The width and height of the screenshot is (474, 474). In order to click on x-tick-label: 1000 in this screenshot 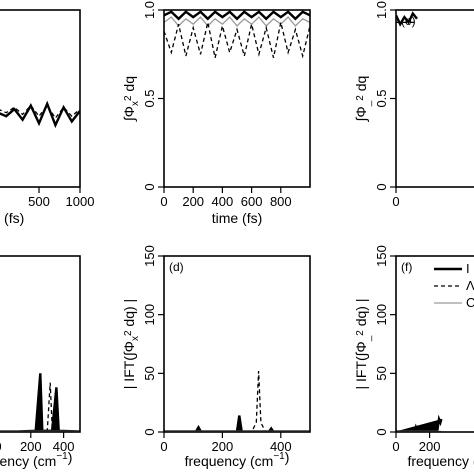, I will do `click(80, 201)`.